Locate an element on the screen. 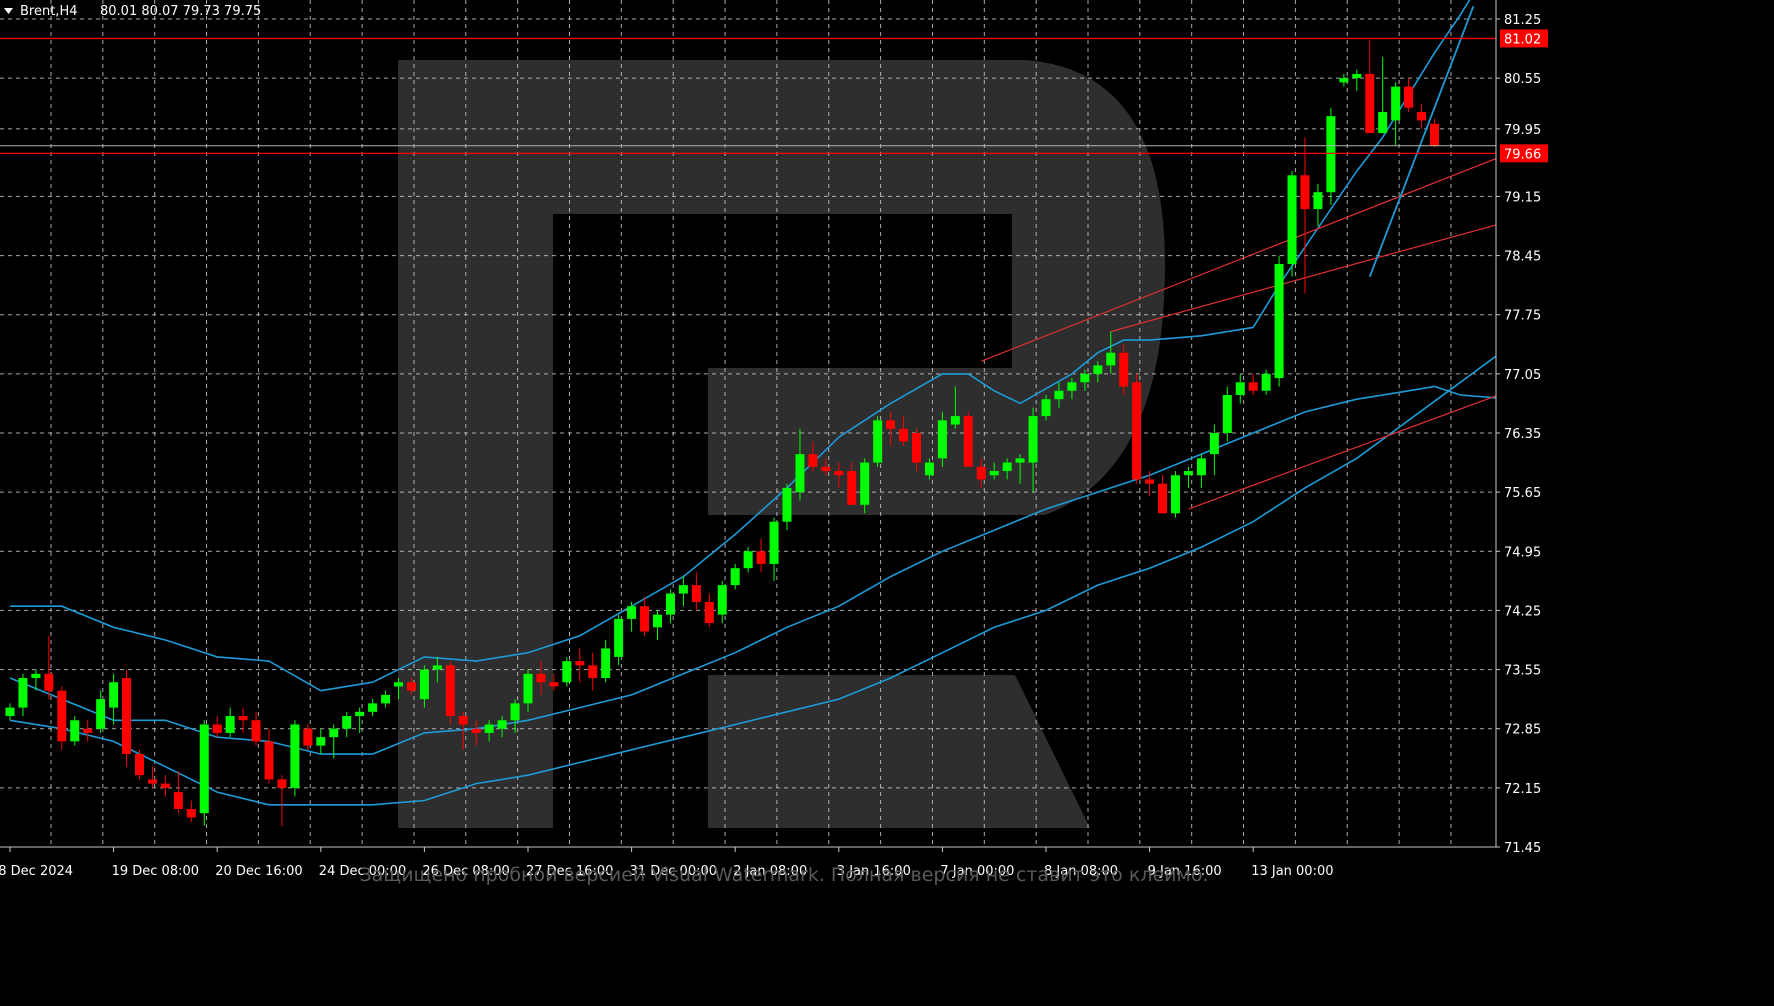 The height and width of the screenshot is (1006, 1774). time-tick-label: 3 Jan 16:00 is located at coordinates (874, 871).